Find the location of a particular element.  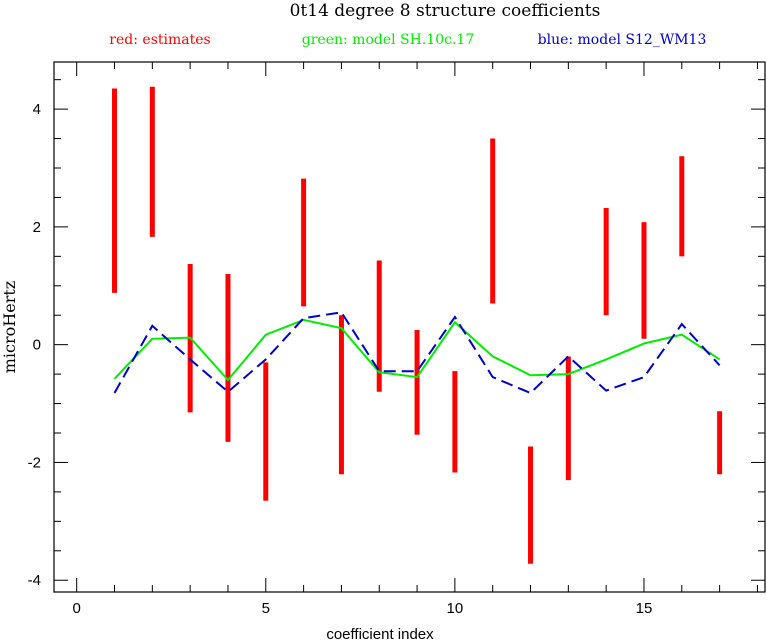

x-tick-label: 5 is located at coordinates (266, 608).